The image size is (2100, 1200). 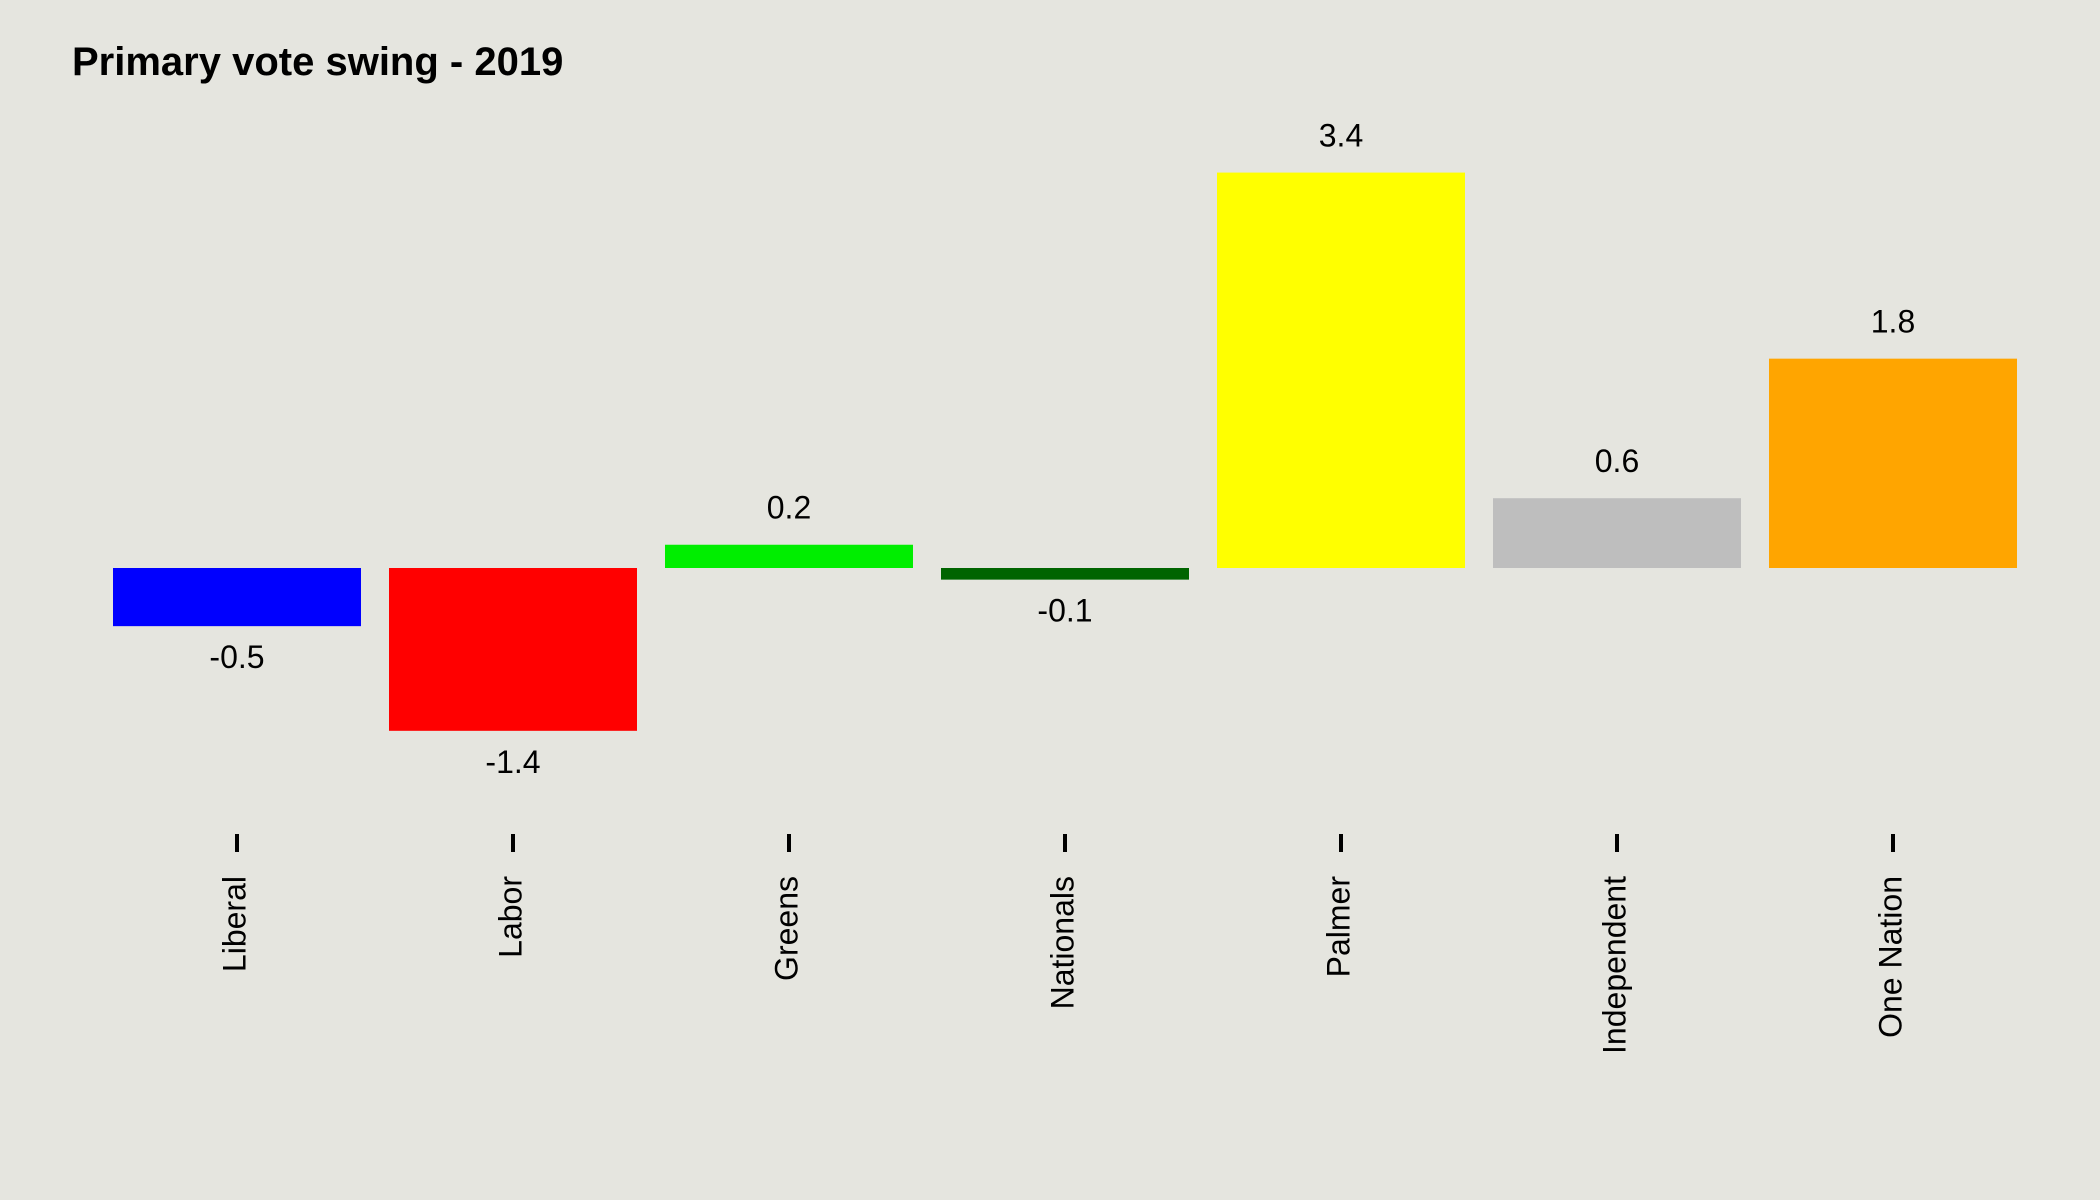 I want to click on bar-palmer, so click(x=1341, y=370).